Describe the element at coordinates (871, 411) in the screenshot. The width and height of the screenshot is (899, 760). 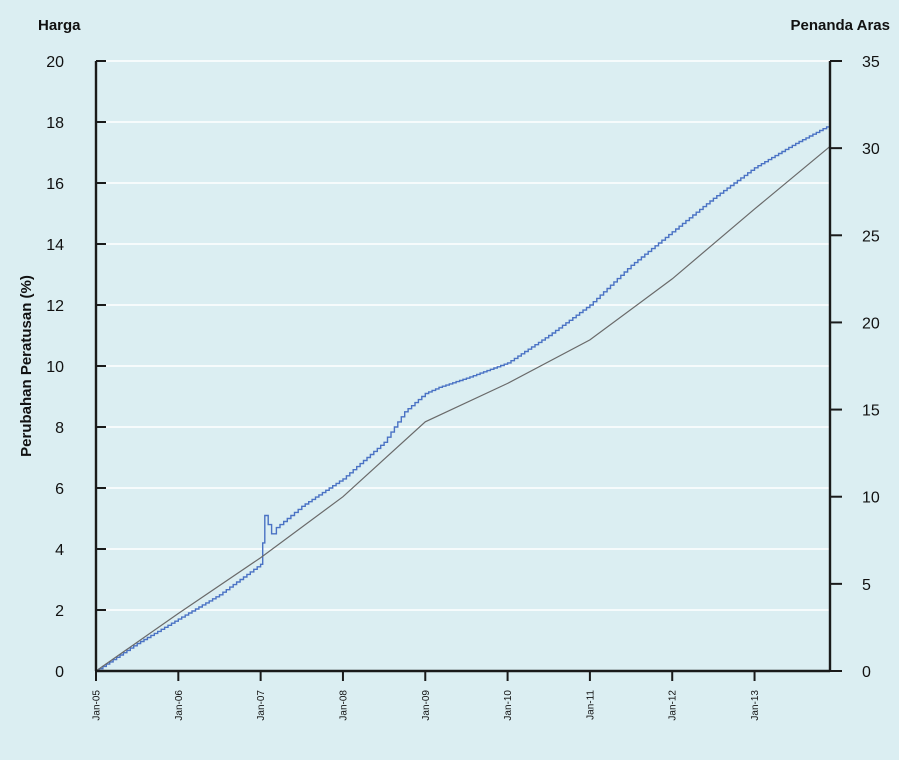
I see `right-tick-label: 15` at that location.